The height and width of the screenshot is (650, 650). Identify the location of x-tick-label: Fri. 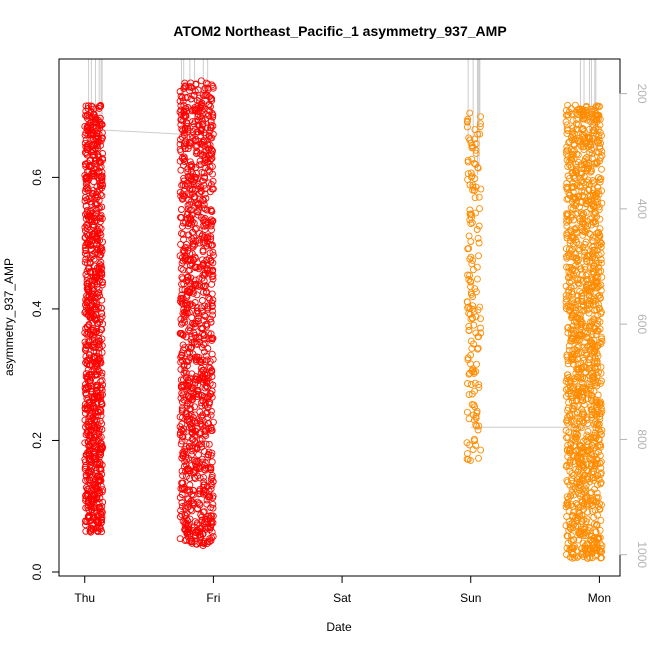
(213, 598).